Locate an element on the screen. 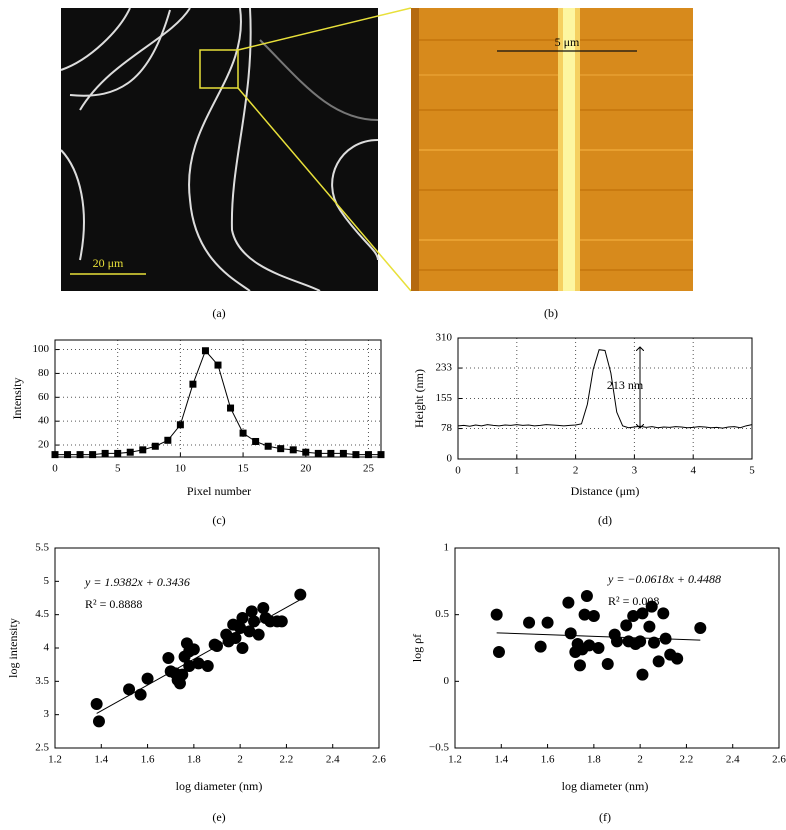  x-tick-label: 20 is located at coordinates (306, 469).